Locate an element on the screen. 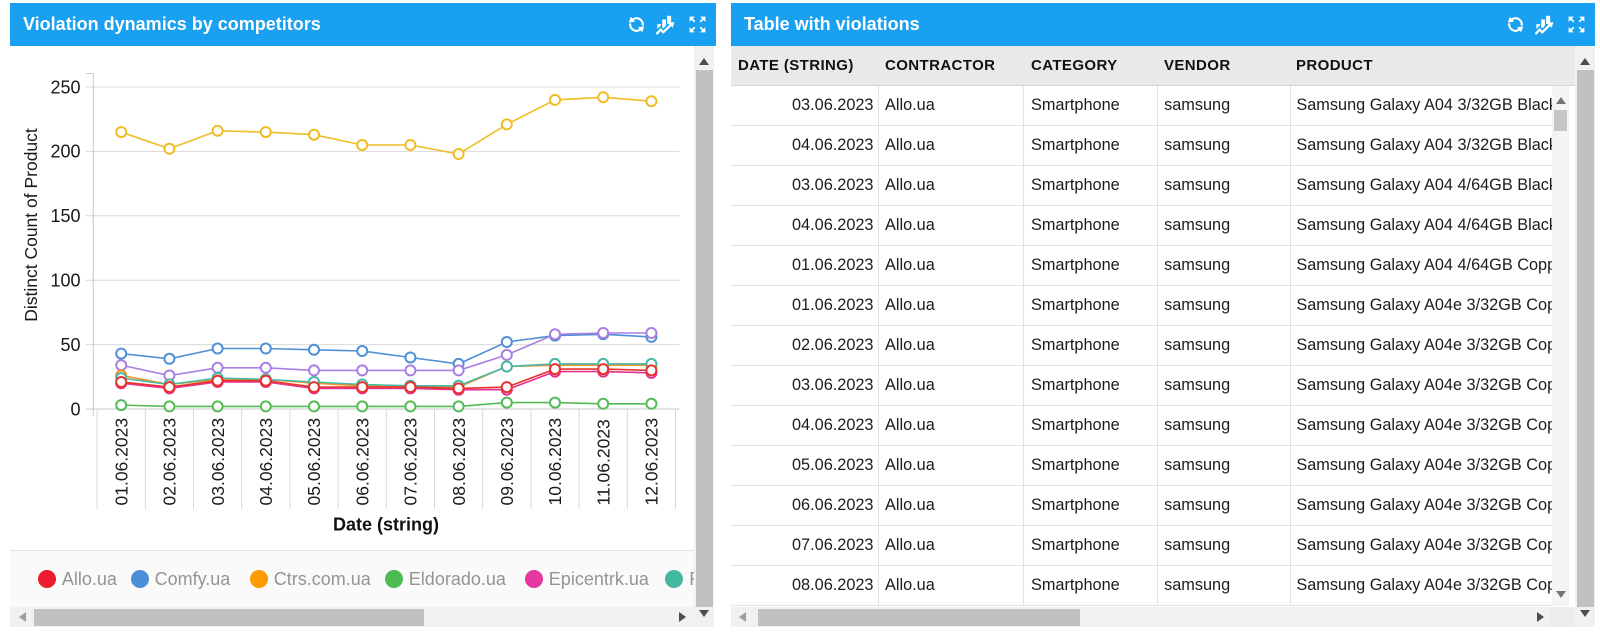  svg-text: 50 is located at coordinates (70, 345).